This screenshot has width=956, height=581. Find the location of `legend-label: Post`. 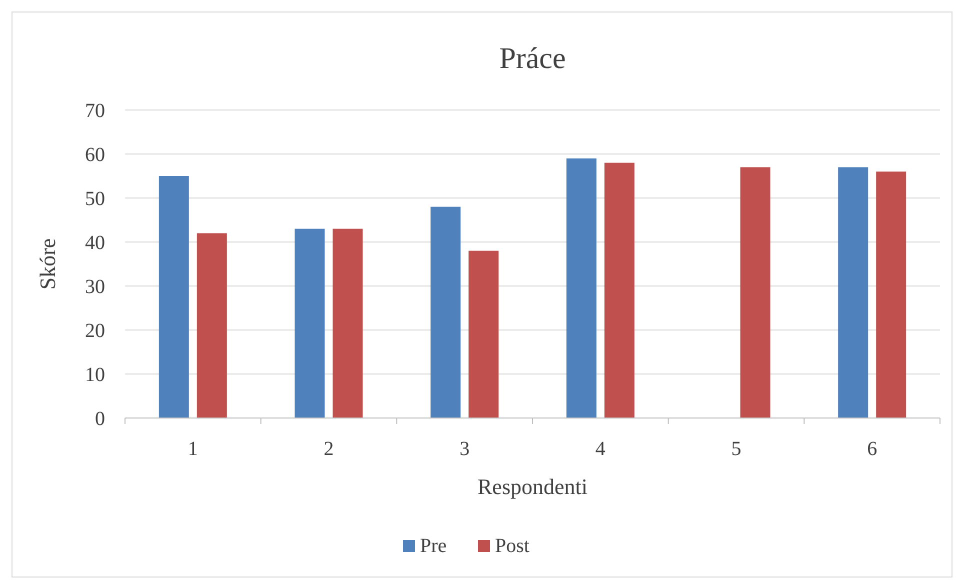

legend-label: Post is located at coordinates (512, 546).